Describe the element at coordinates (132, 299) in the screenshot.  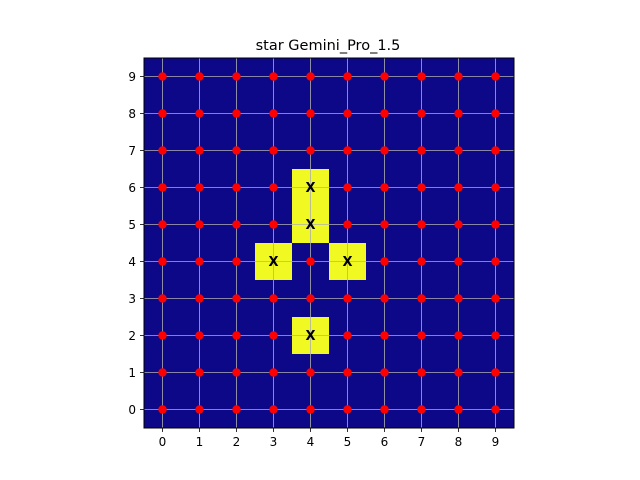
I see `y-tick-label: 3` at that location.